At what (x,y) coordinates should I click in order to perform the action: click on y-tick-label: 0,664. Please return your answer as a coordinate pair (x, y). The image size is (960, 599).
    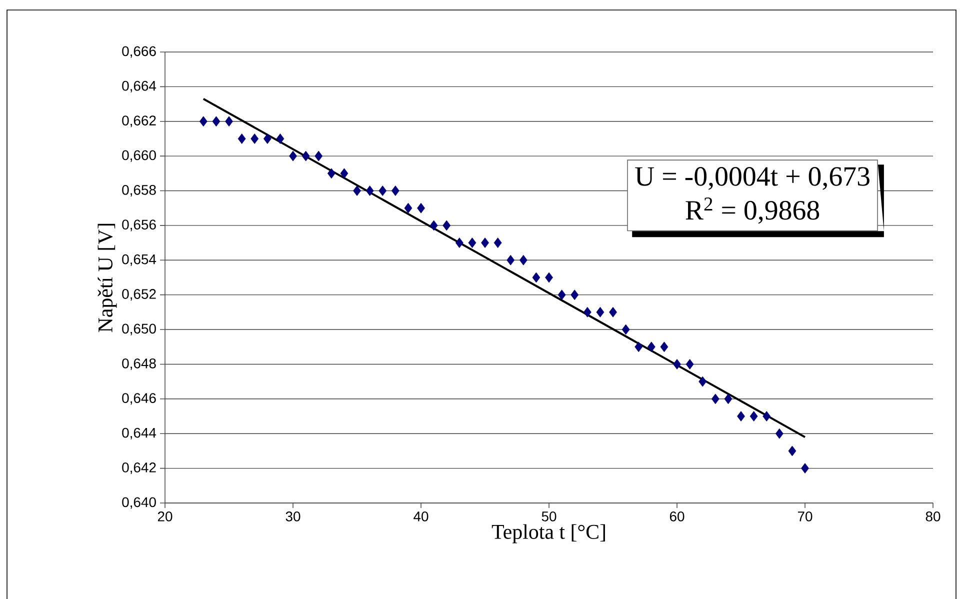
    Looking at the image, I should click on (139, 86).